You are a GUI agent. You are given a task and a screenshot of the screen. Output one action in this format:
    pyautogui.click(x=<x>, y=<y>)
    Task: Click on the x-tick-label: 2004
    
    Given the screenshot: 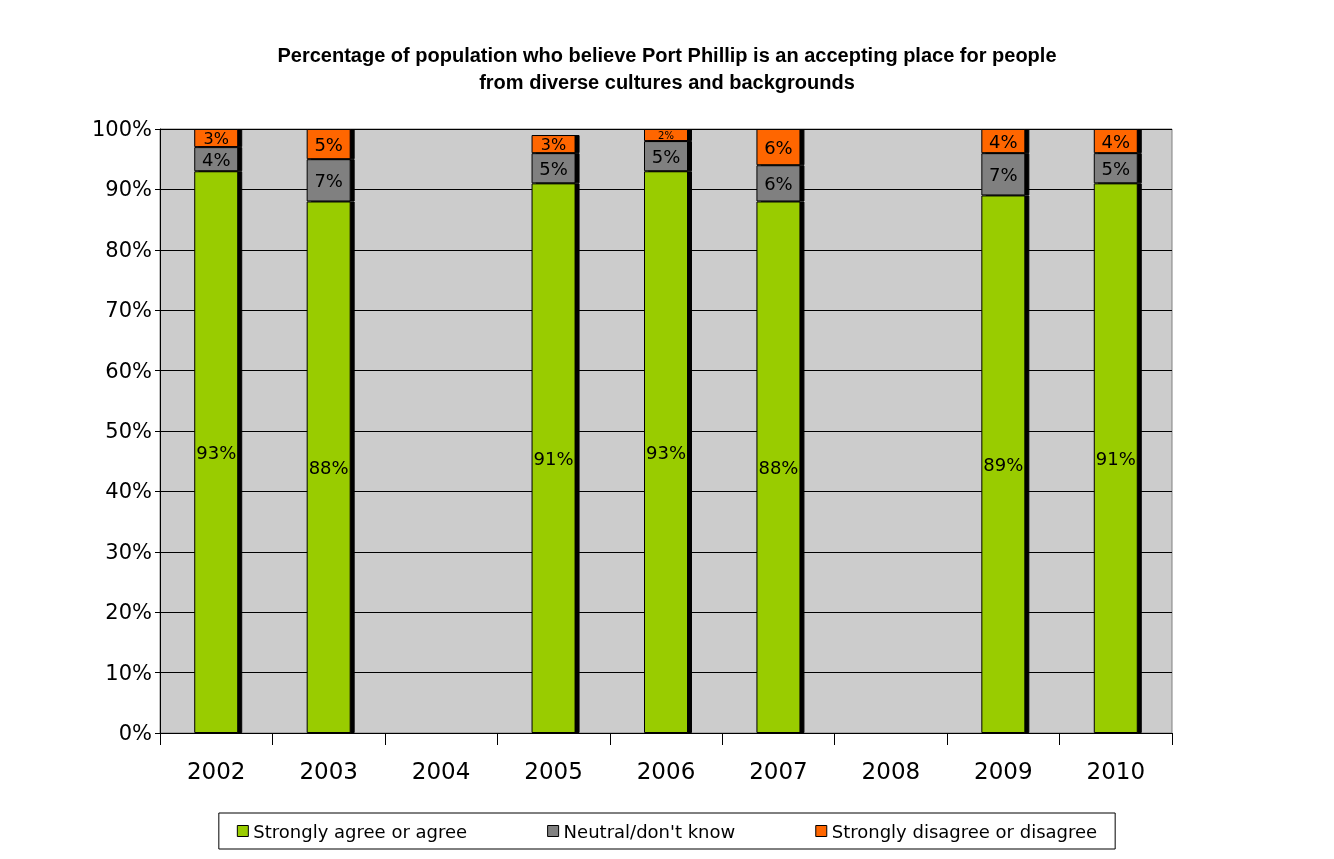 What is the action you would take?
    pyautogui.click(x=441, y=770)
    